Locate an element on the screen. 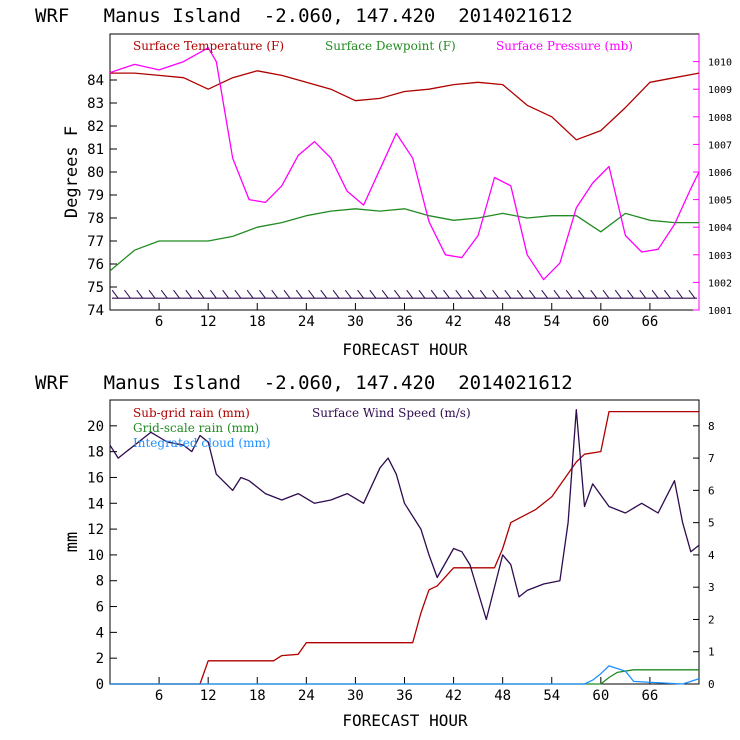 The image size is (740, 740). y-tick-label: 76 is located at coordinates (95, 265).